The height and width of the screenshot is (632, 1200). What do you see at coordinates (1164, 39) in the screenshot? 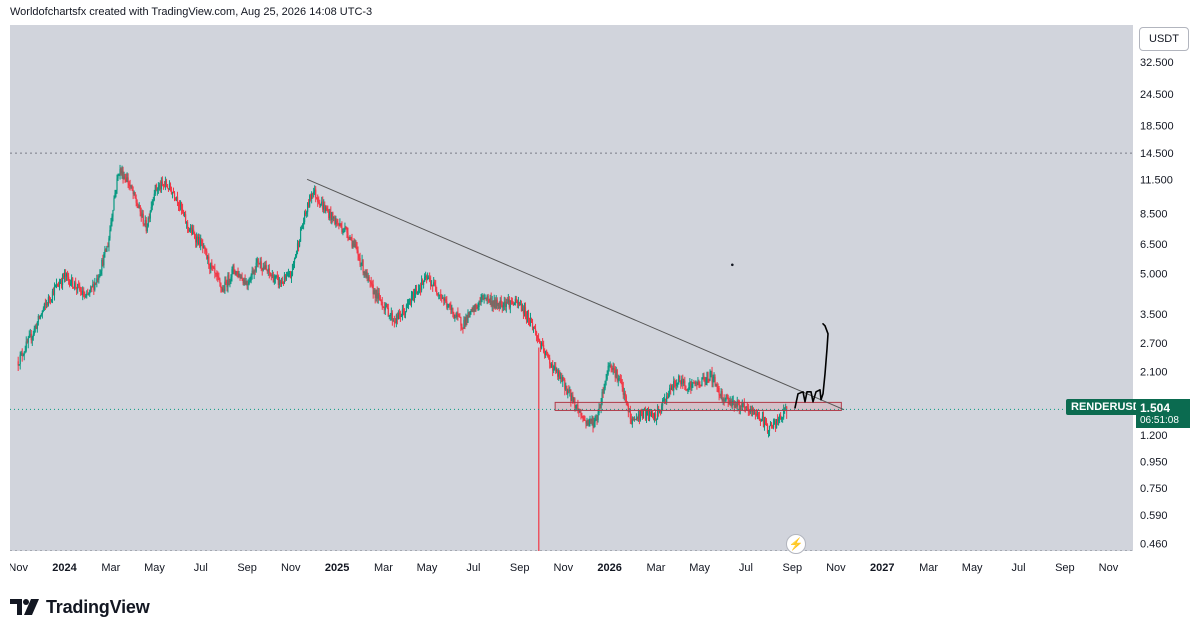
I see `currency-selector: USDT` at bounding box center [1164, 39].